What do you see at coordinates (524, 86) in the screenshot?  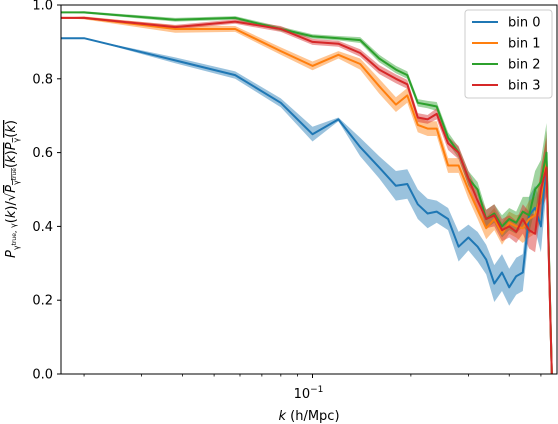 I see `legend-label-3: bin 3` at bounding box center [524, 86].